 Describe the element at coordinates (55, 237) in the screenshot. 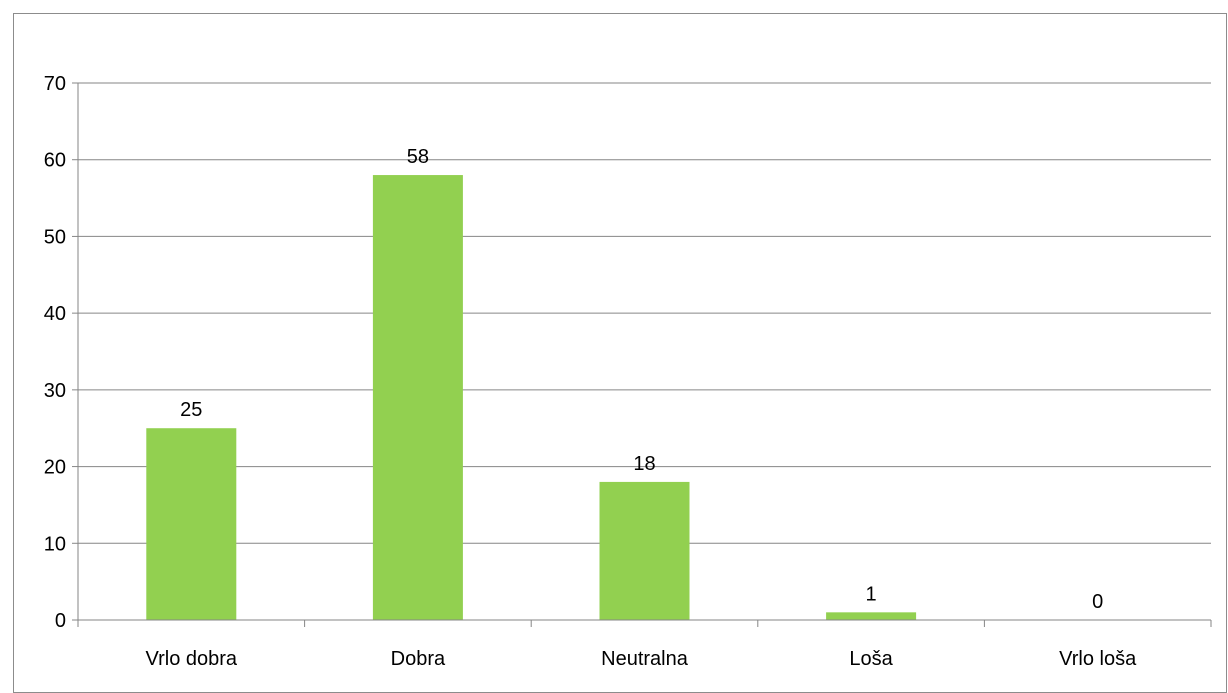

I see `y-tick-label: 50` at that location.